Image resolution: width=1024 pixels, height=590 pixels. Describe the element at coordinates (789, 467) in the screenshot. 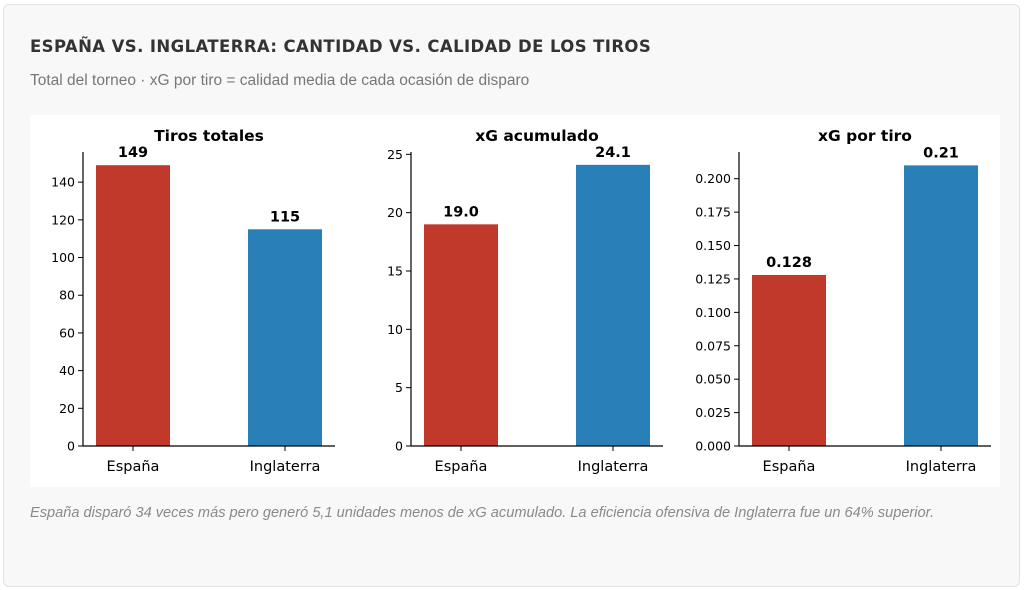

I see `category-label-3-1: España` at that location.